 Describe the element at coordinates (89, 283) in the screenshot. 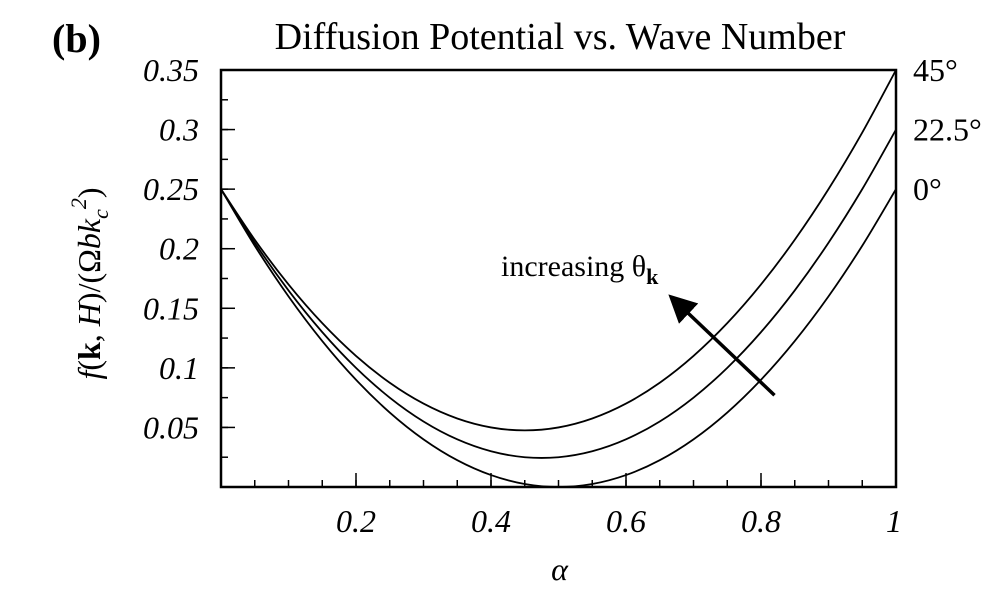

I see `y-axis-label: f(k, H)/(Ωbkc2)` at that location.